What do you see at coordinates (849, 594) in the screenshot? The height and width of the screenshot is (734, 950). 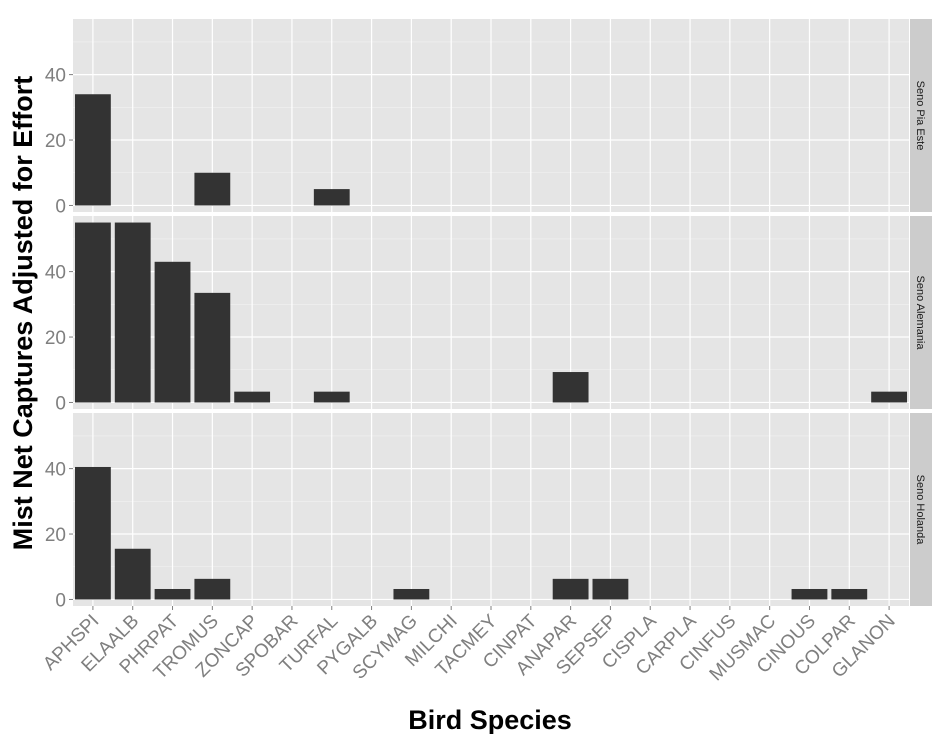 I see `bar-colpar` at bounding box center [849, 594].